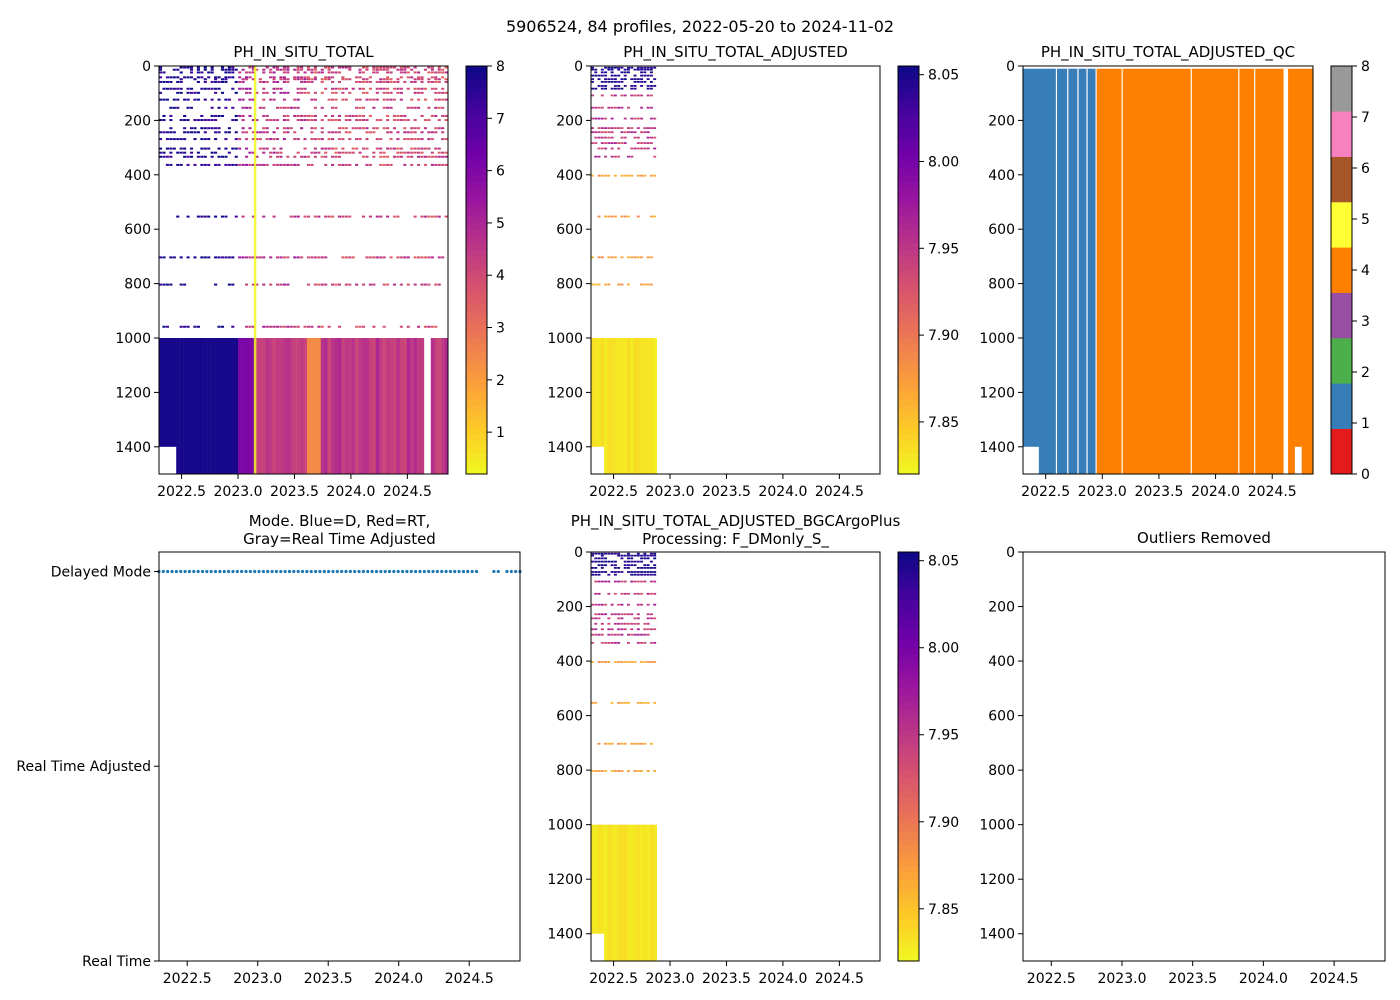  Describe the element at coordinates (908, 270) in the screenshot. I see `colorbar-frame` at that location.